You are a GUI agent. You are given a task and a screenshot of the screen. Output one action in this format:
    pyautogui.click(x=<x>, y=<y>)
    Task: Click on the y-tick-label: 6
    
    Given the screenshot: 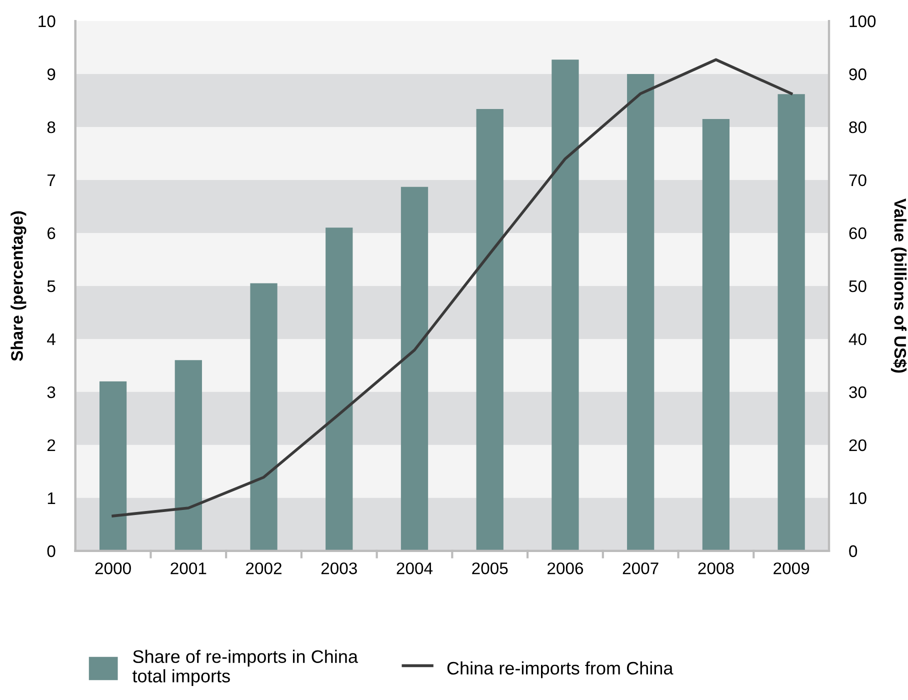 What is the action you would take?
    pyautogui.click(x=52, y=233)
    